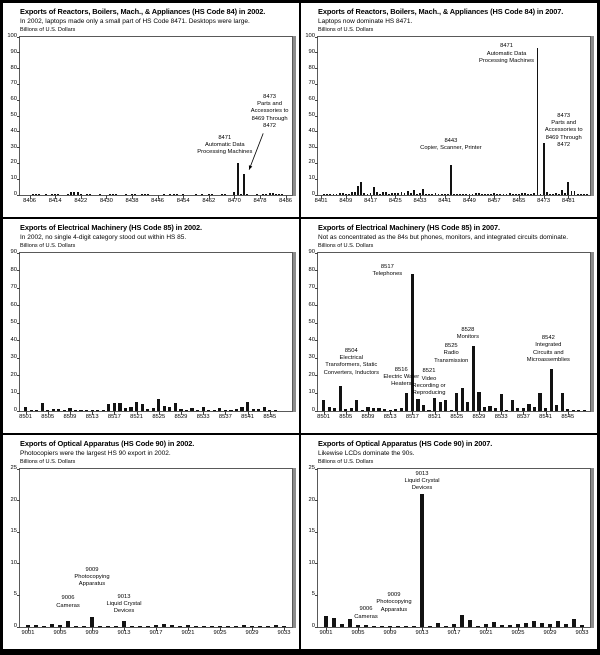 The width and height of the screenshot is (600, 655). Describe the element at coordinates (451, 145) in the screenshot. I see `annotation: 8443 Copier, Scanner, Printer` at that location.